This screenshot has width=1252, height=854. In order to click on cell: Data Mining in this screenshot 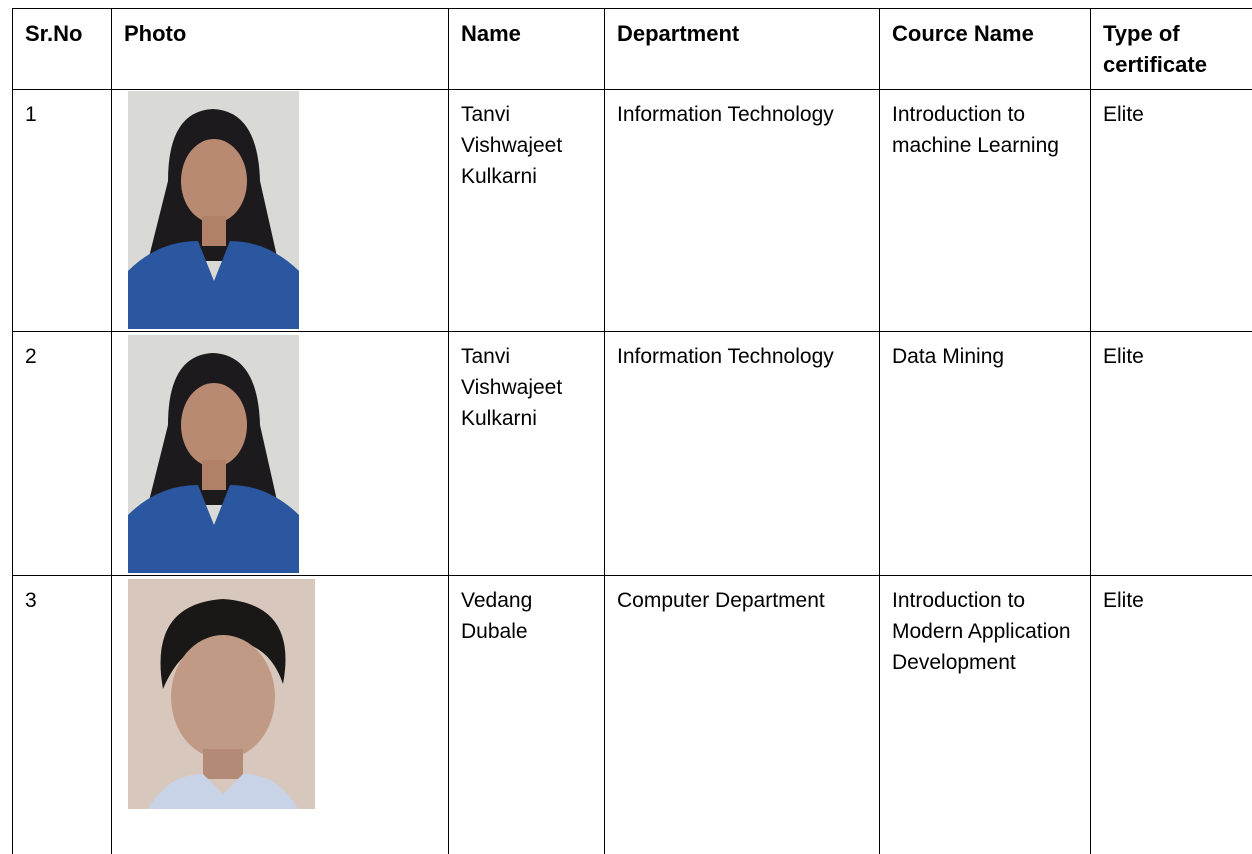, I will do `click(985, 454)`.